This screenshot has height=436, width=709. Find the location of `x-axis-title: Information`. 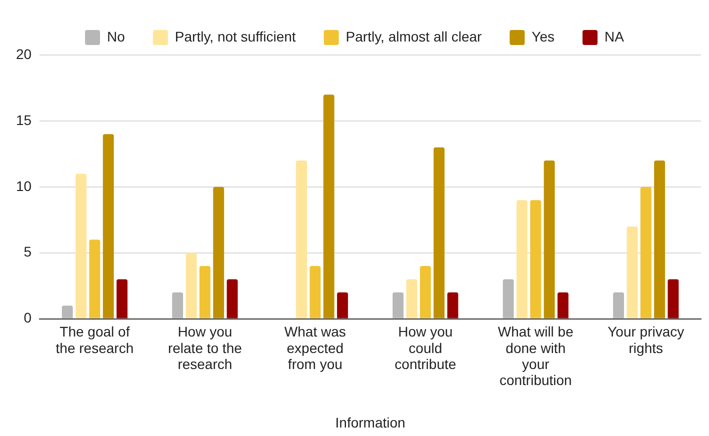

x-axis-title: Information is located at coordinates (370, 422).